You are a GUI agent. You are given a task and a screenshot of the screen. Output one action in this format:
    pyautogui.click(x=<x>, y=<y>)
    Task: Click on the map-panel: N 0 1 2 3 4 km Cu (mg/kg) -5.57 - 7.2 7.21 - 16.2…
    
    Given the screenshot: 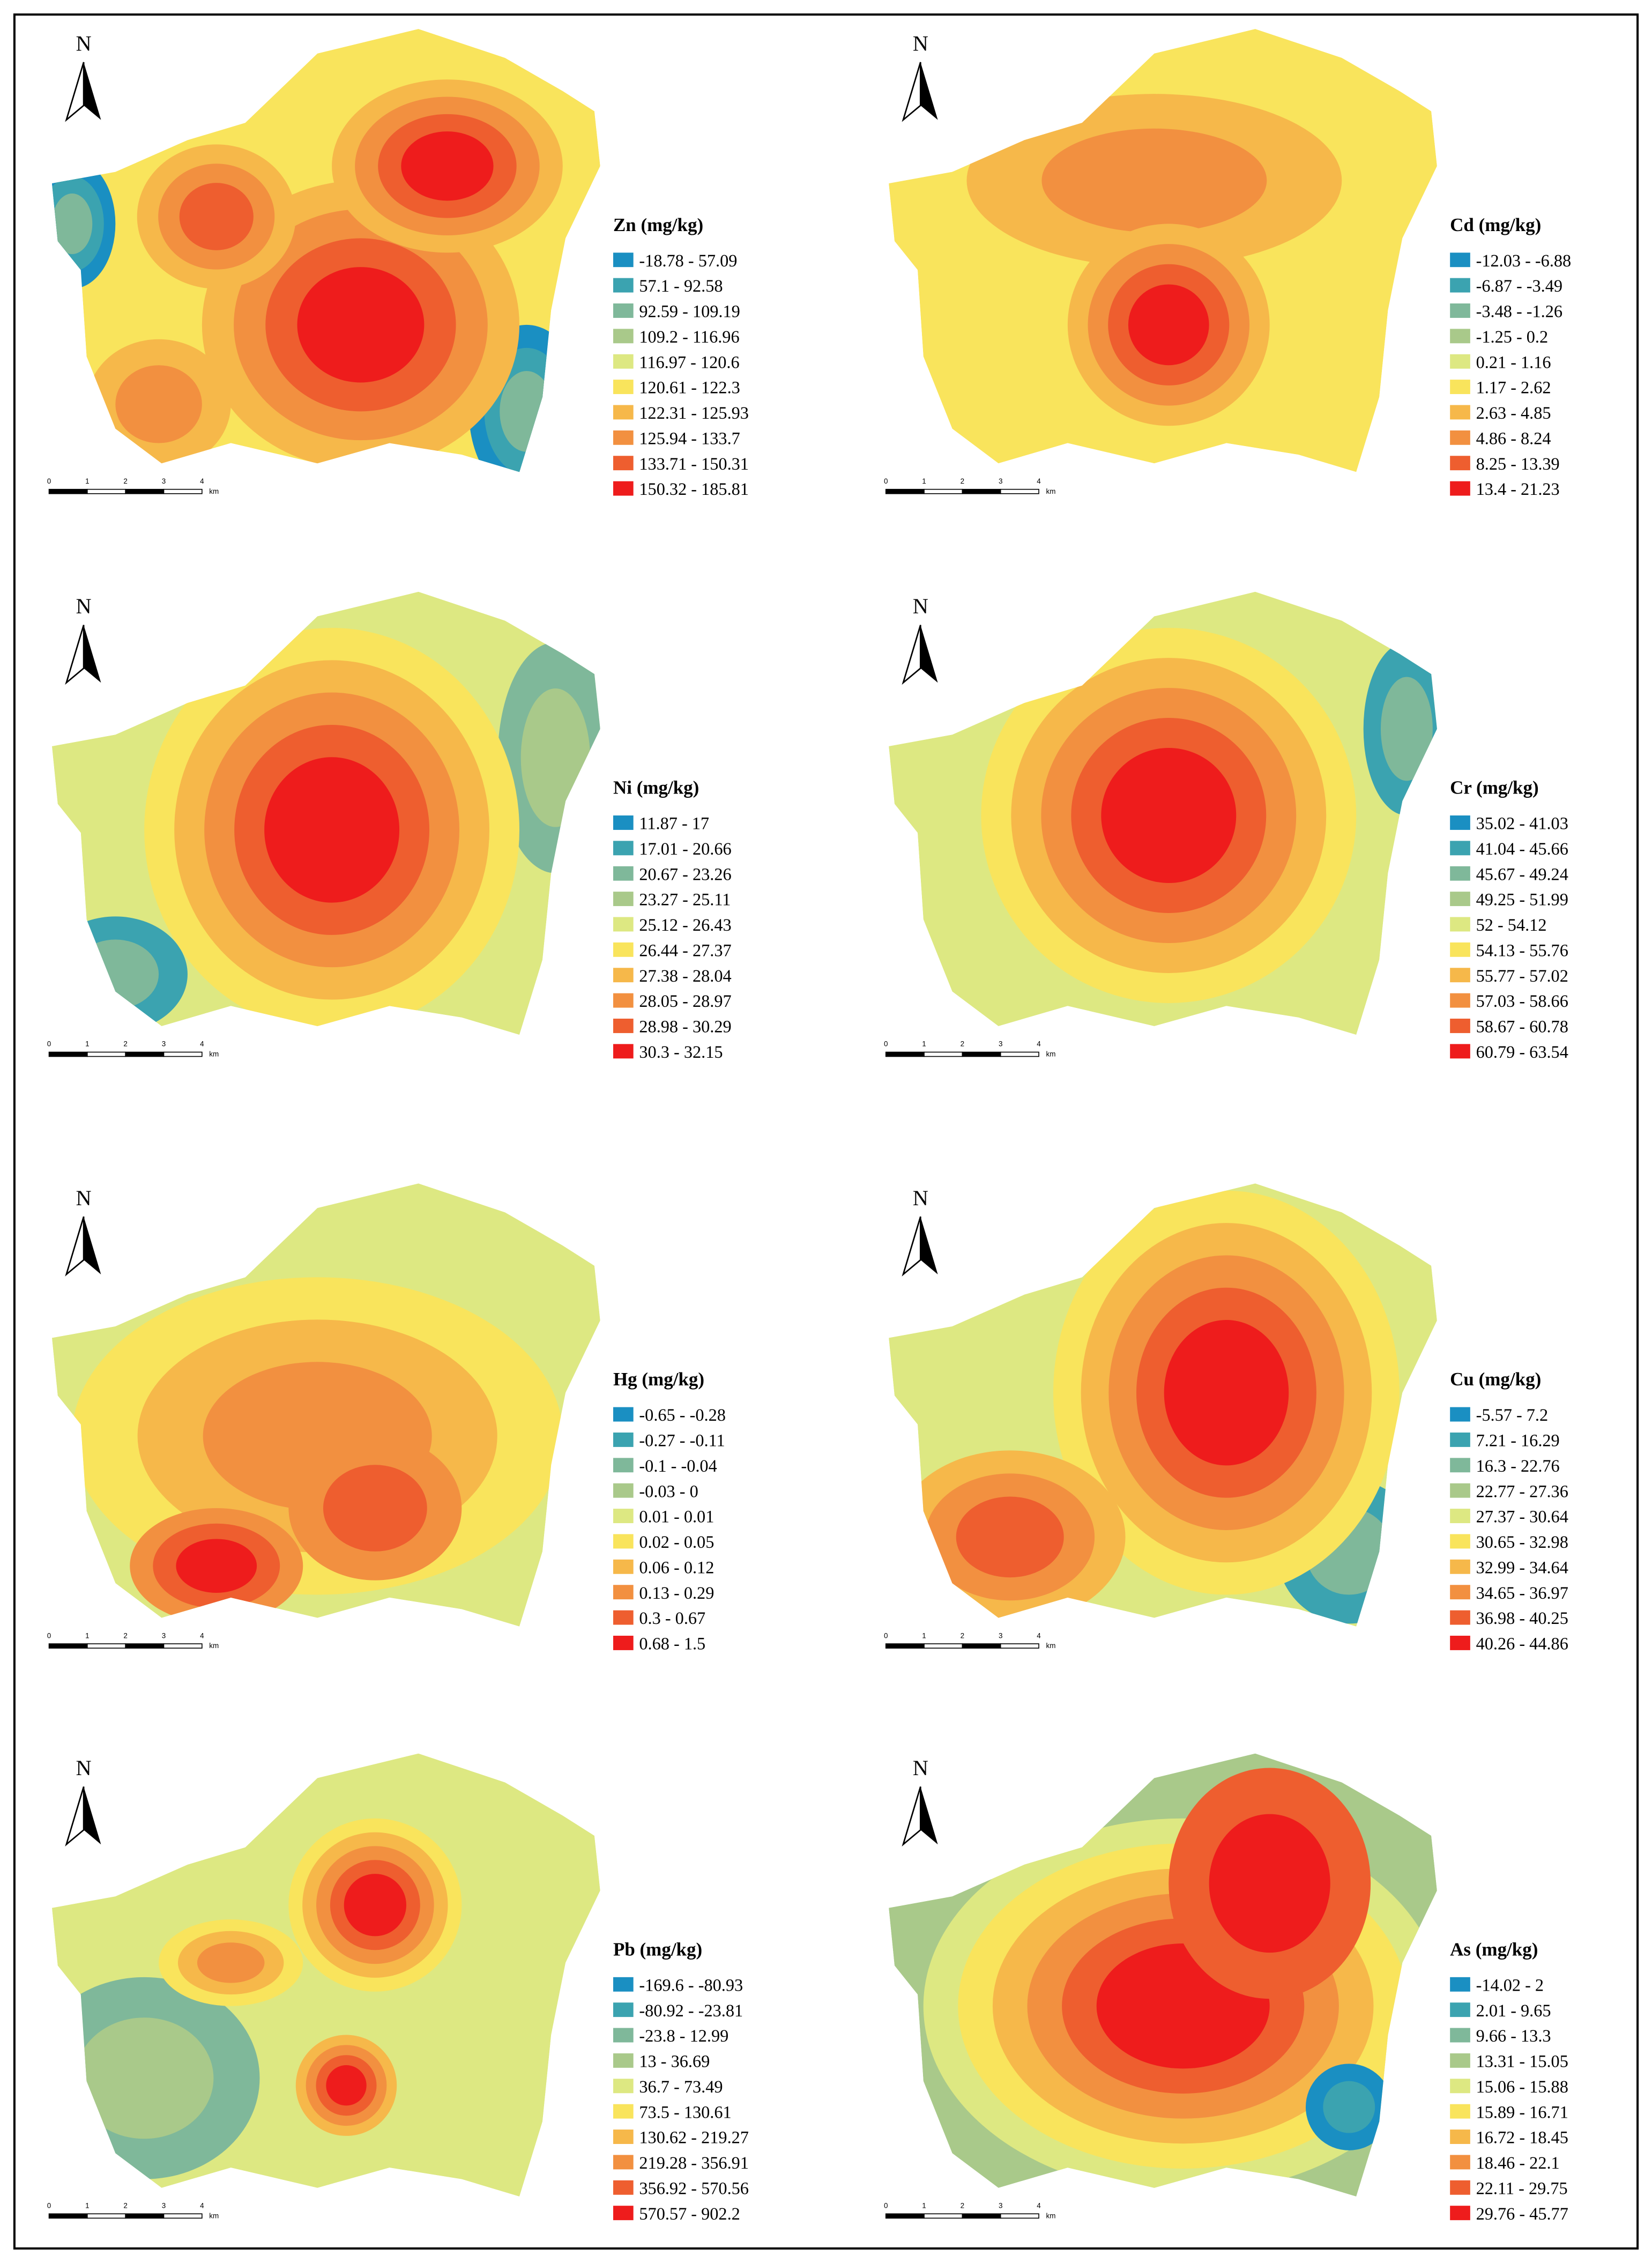 What is the action you would take?
    pyautogui.click(x=1226, y=1418)
    